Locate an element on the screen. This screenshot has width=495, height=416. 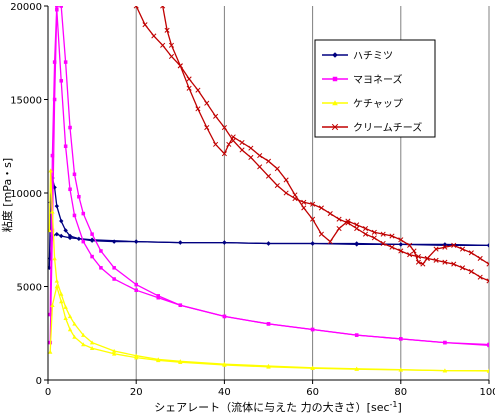
legend-entry: クリームチーズ is located at coordinates (372, 127).